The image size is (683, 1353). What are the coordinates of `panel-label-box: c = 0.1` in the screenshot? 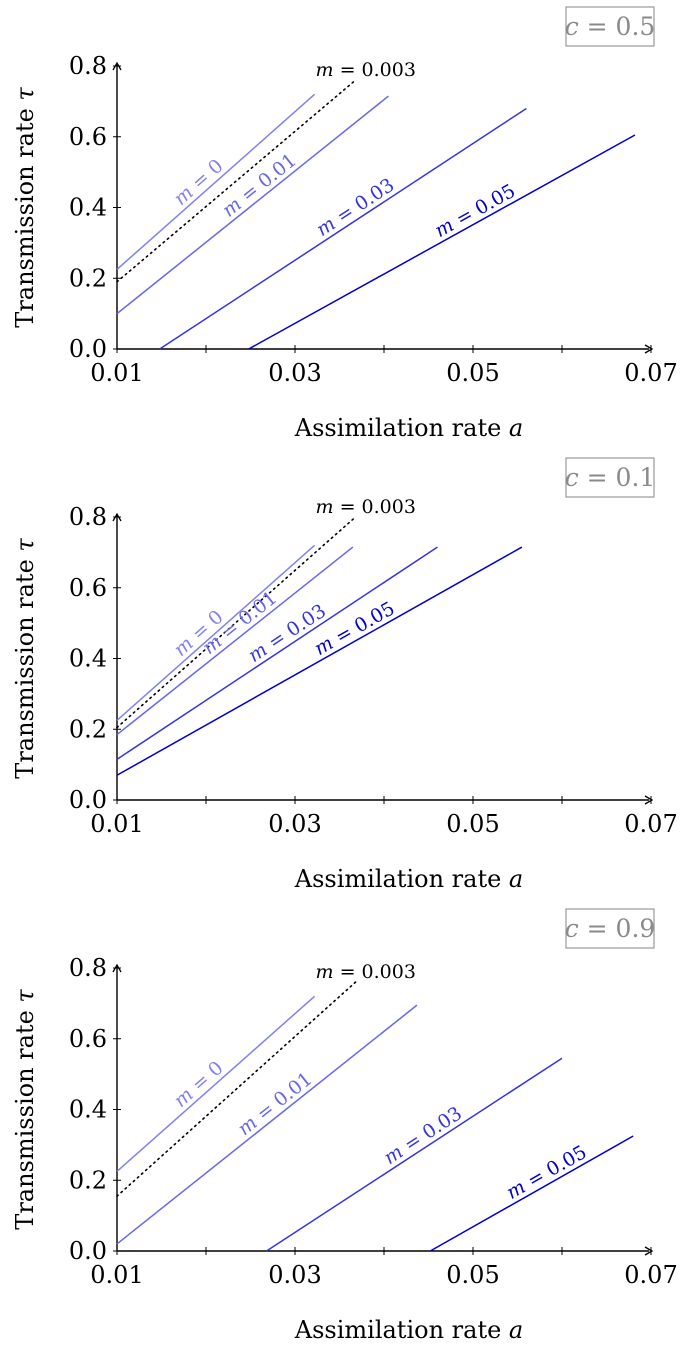 It's located at (610, 477).